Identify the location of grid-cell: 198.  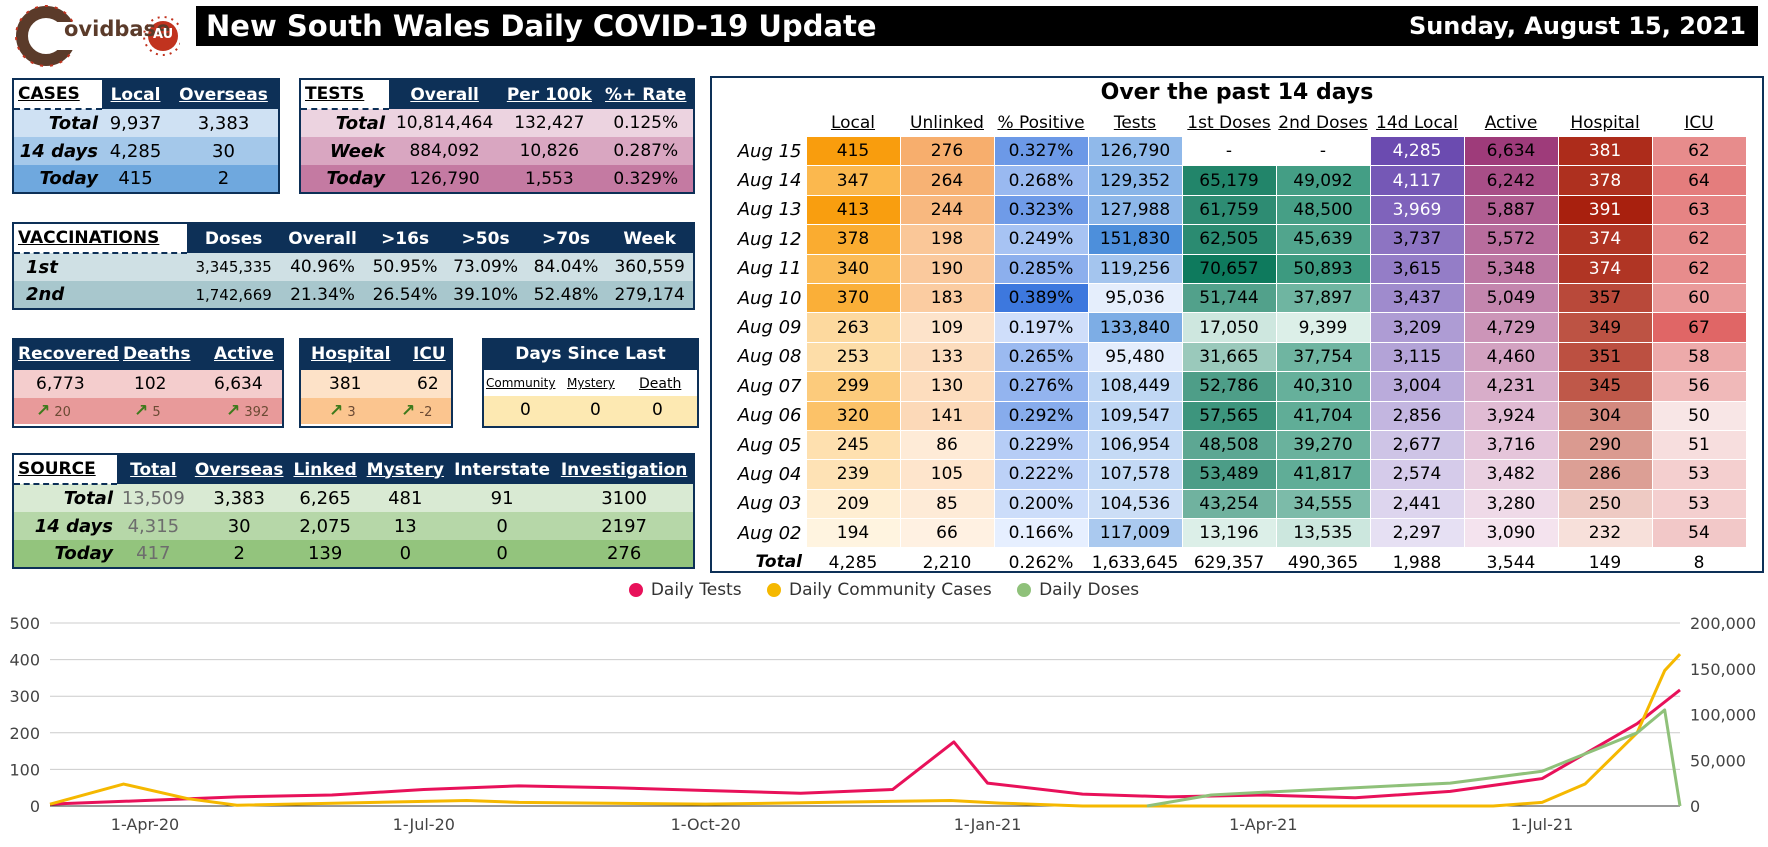
(947, 239).